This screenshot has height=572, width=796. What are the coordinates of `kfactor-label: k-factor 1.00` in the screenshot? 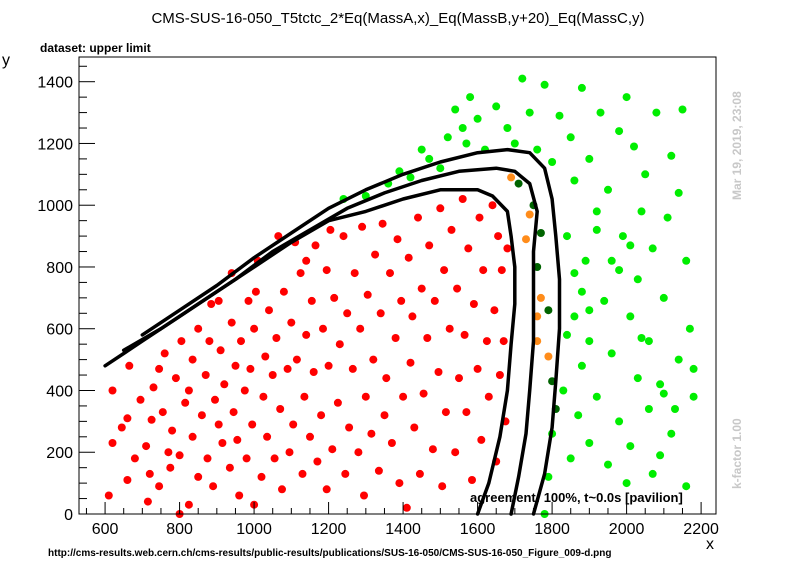 It's located at (737, 453).